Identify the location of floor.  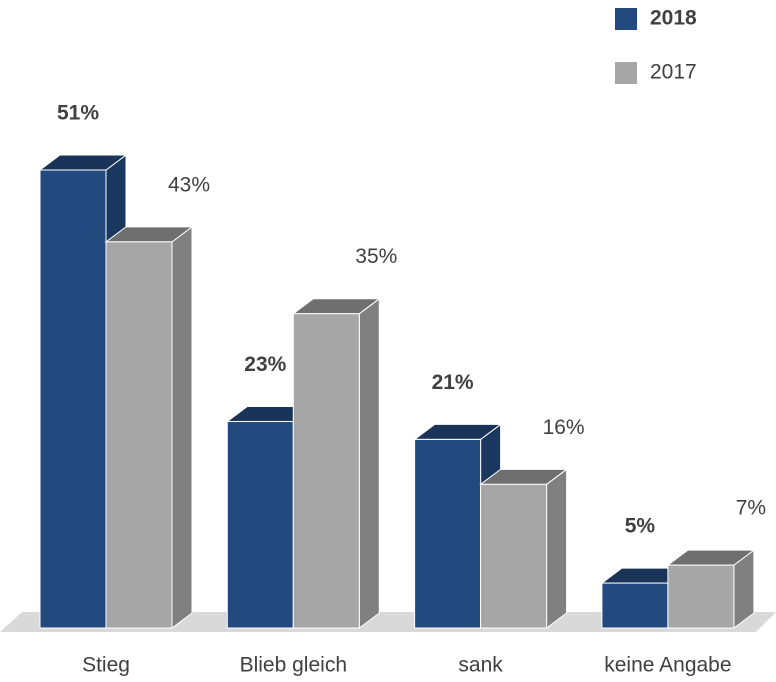
(388, 622).